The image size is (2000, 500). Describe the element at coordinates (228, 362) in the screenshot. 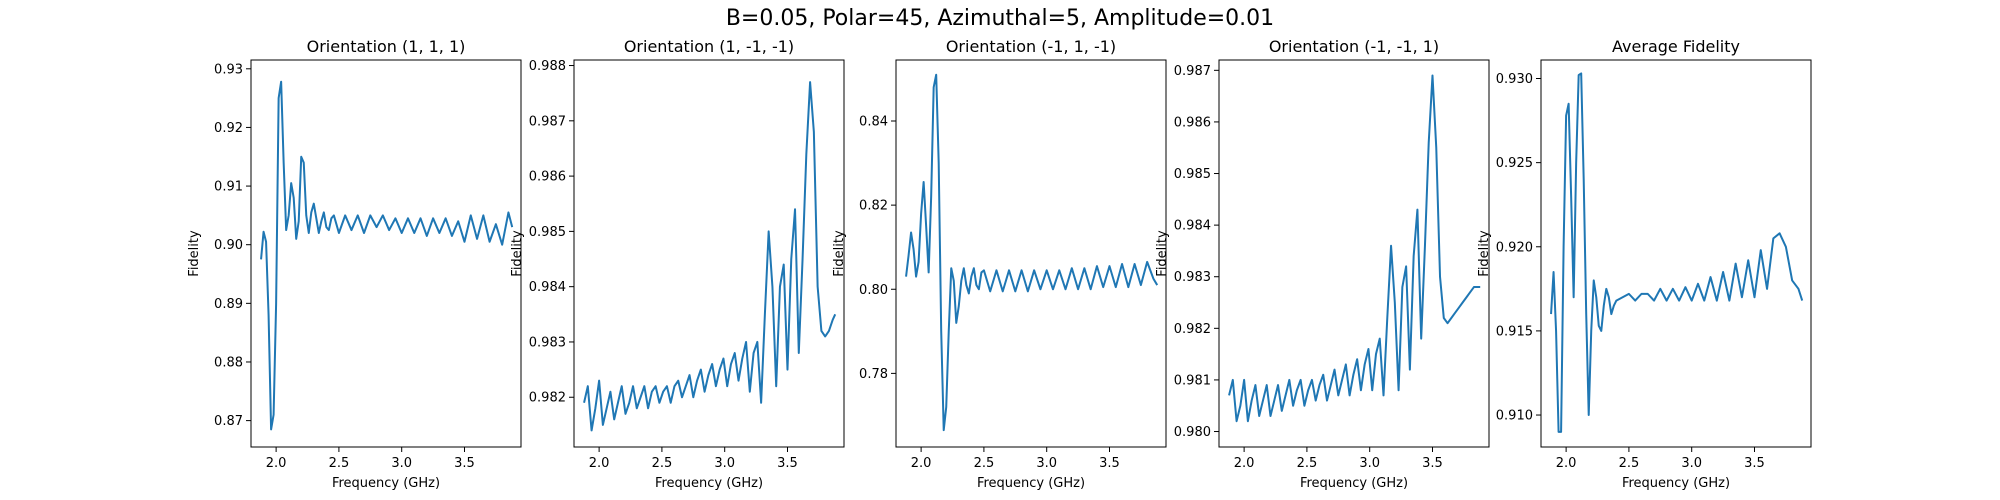

I see `chart-1-y-tick-label: 0.88` at that location.